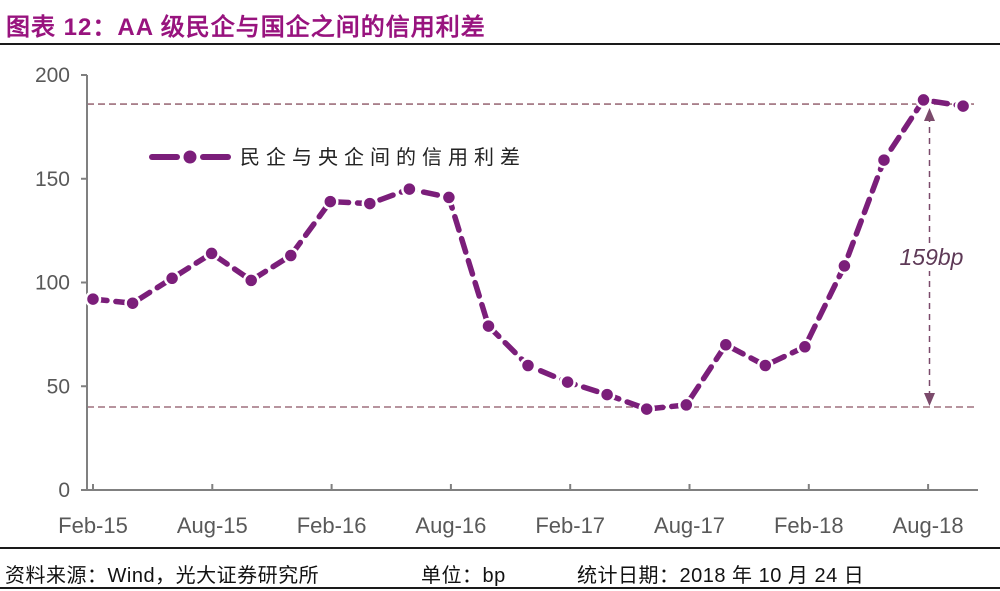 Image resolution: width=1000 pixels, height=591 pixels. I want to click on source-note: 资料来源：Wind，光大证券研究所, so click(162, 576).